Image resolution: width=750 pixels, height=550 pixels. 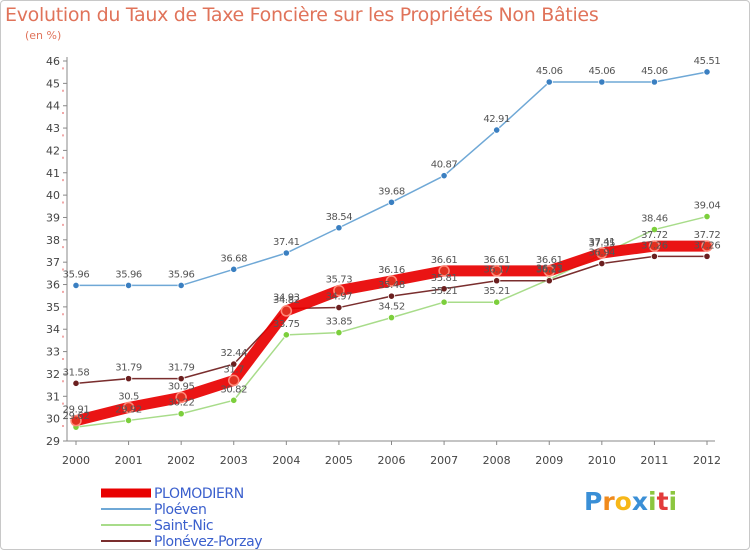 What do you see at coordinates (391, 285) in the screenshot?
I see `data-label-plonevez-porzay: 35.48` at bounding box center [391, 285].